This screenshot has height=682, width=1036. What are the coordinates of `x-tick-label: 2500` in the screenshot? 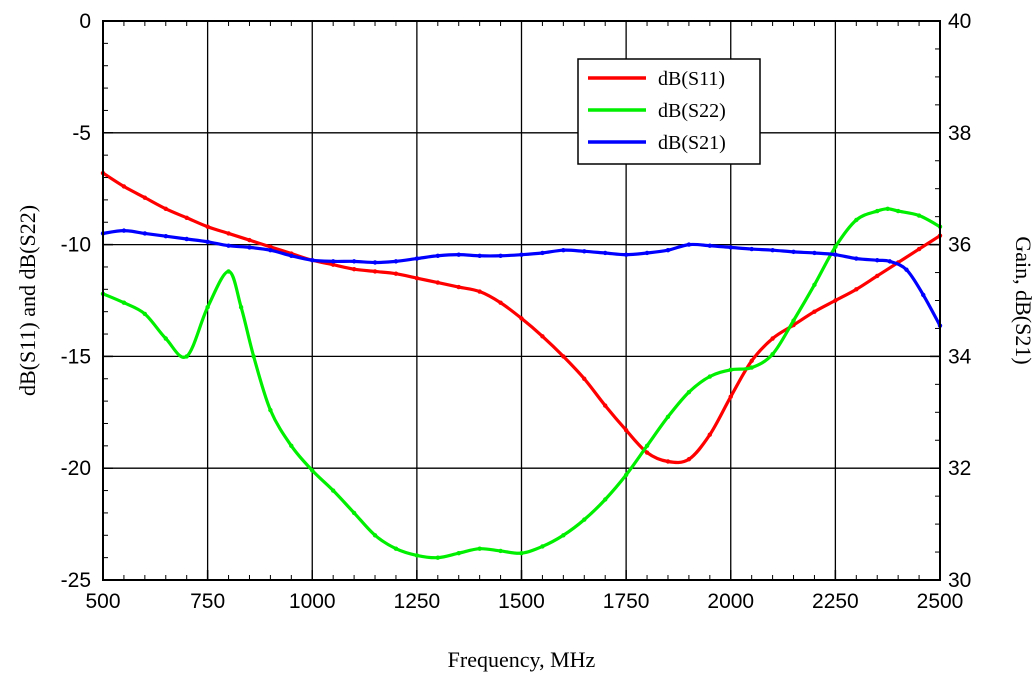 It's located at (940, 601).